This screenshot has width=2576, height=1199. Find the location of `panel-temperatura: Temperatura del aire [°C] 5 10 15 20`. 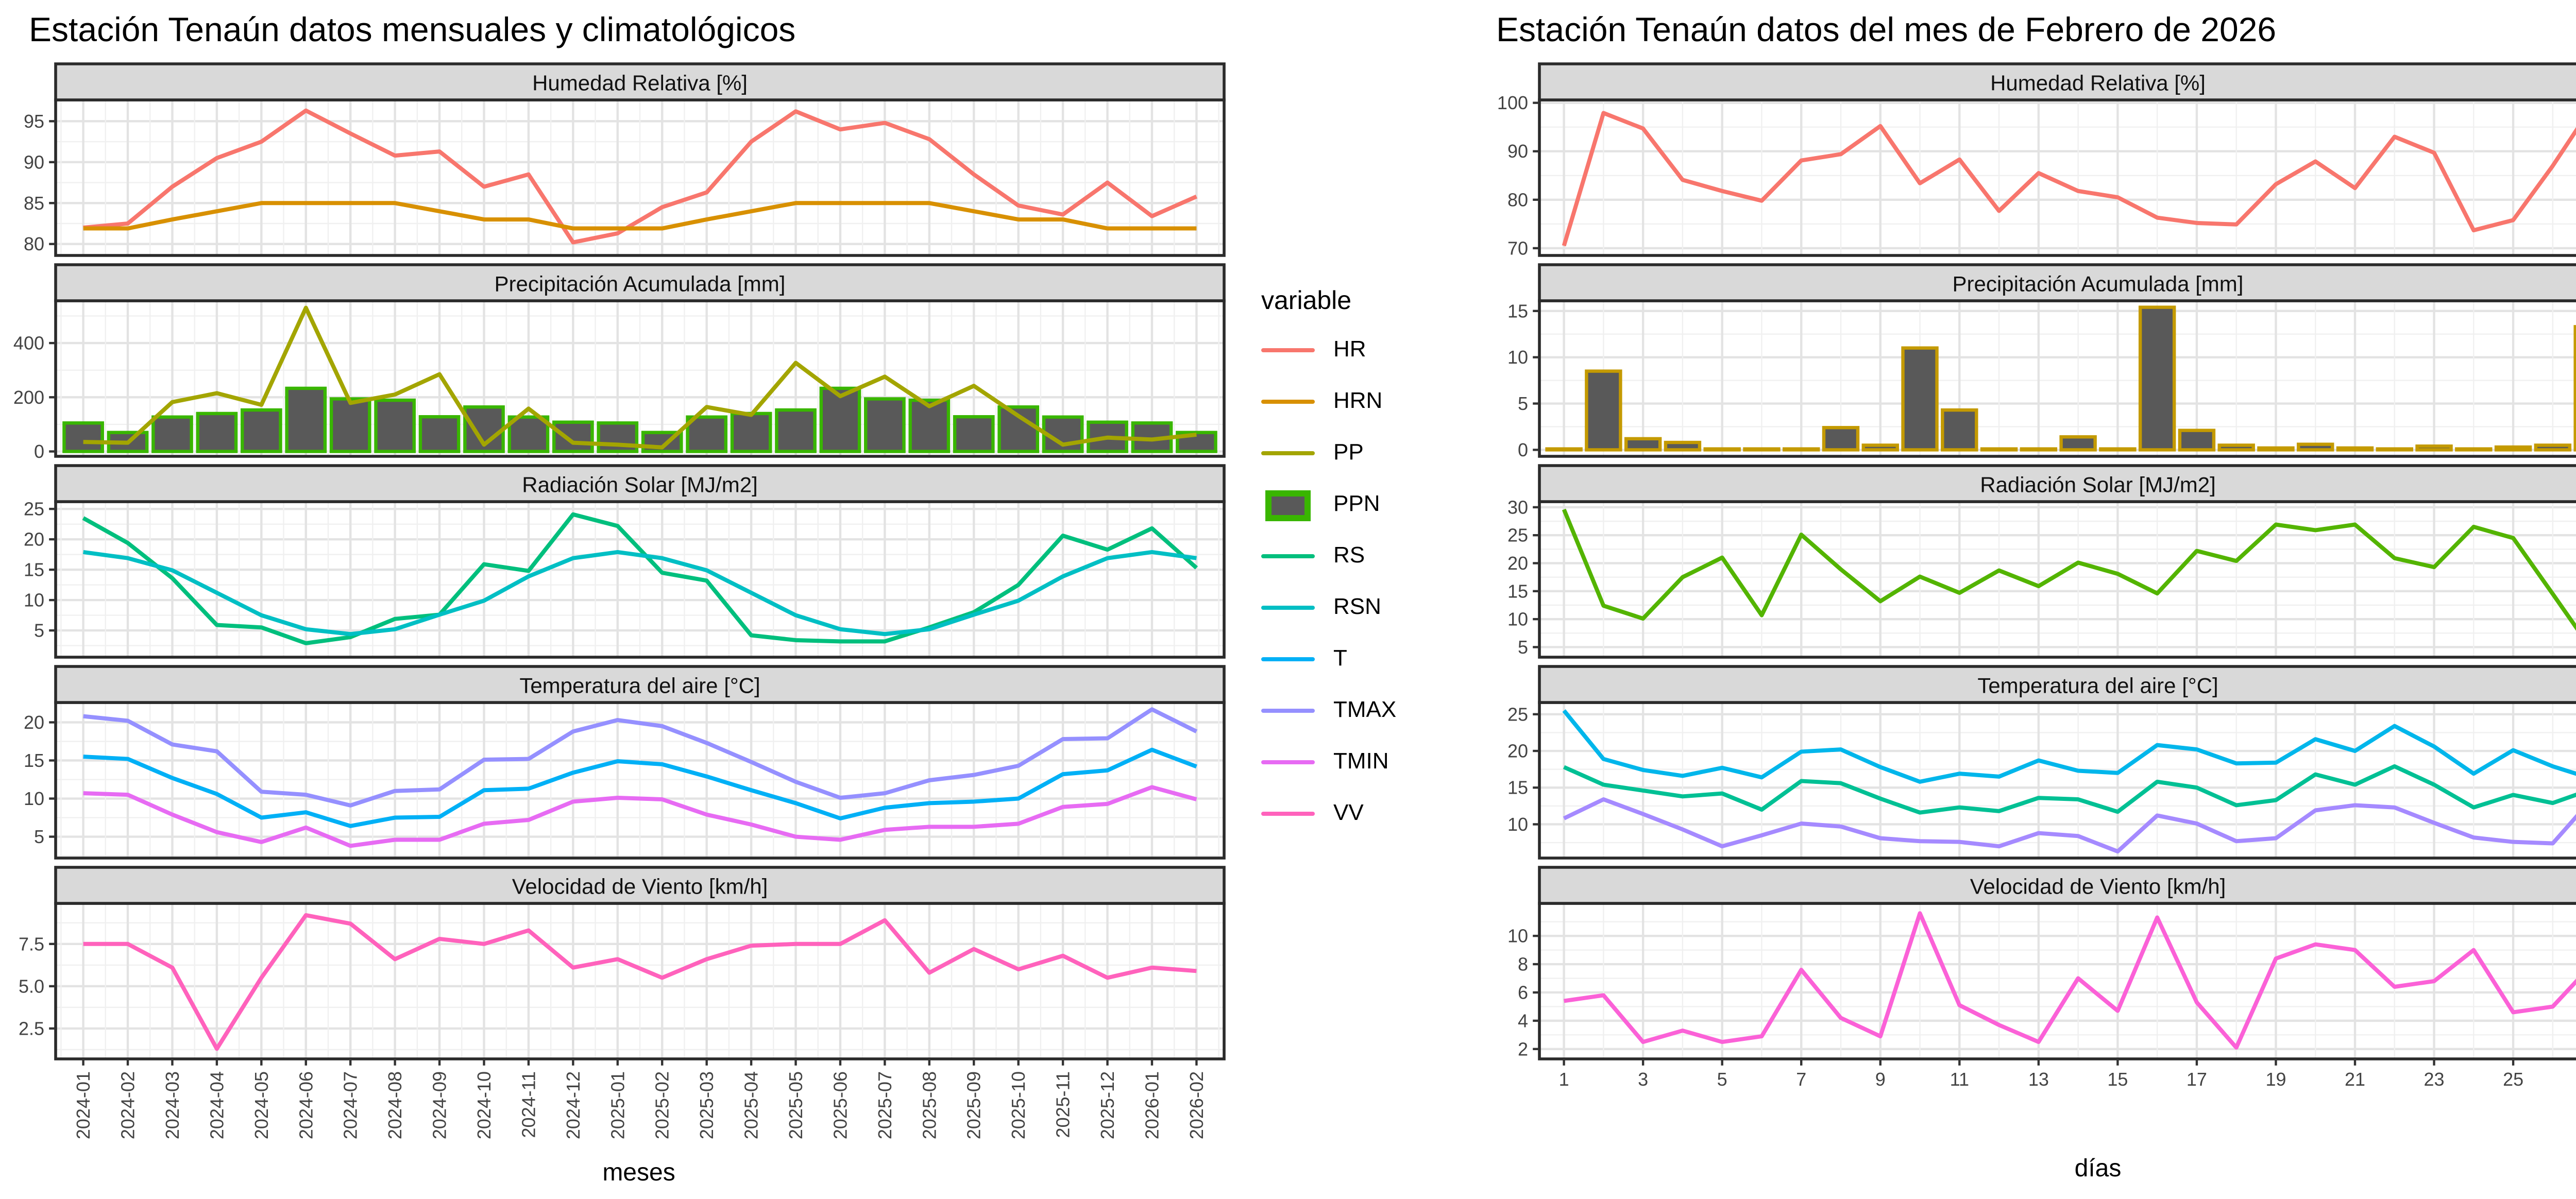

panel-temperatura: Temperatura del aire [°C] 5 10 15 20 is located at coordinates (625, 762).